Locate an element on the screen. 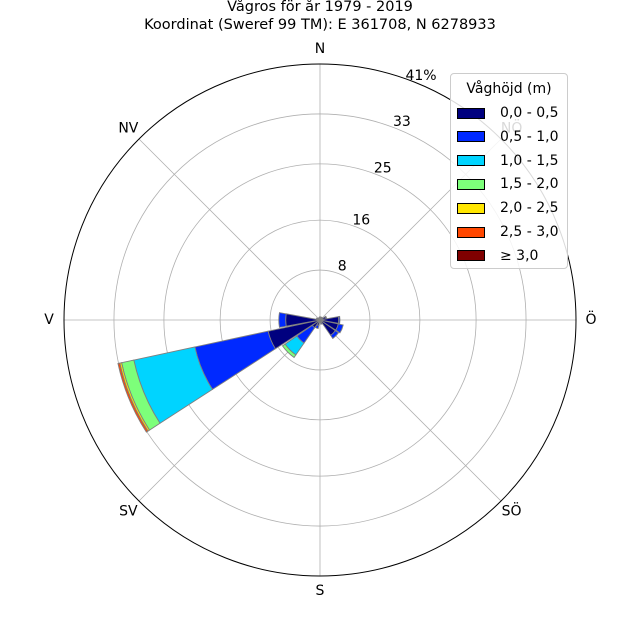  legend-item-2: 0,5 - 1,0 is located at coordinates (507, 137).